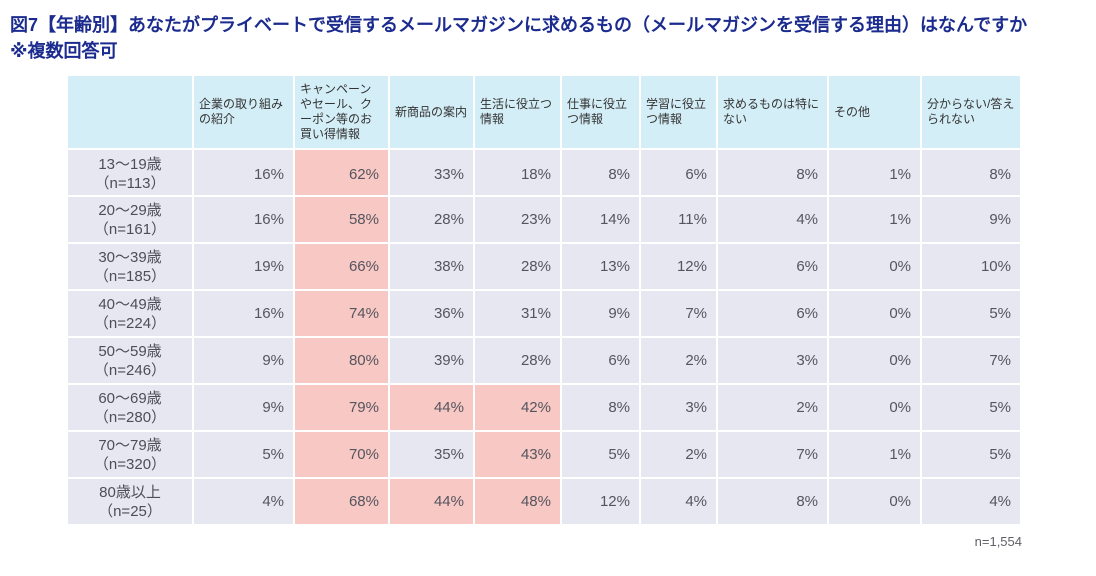  What do you see at coordinates (130, 229) in the screenshot?
I see `sample-size-label: （n=161）` at bounding box center [130, 229].